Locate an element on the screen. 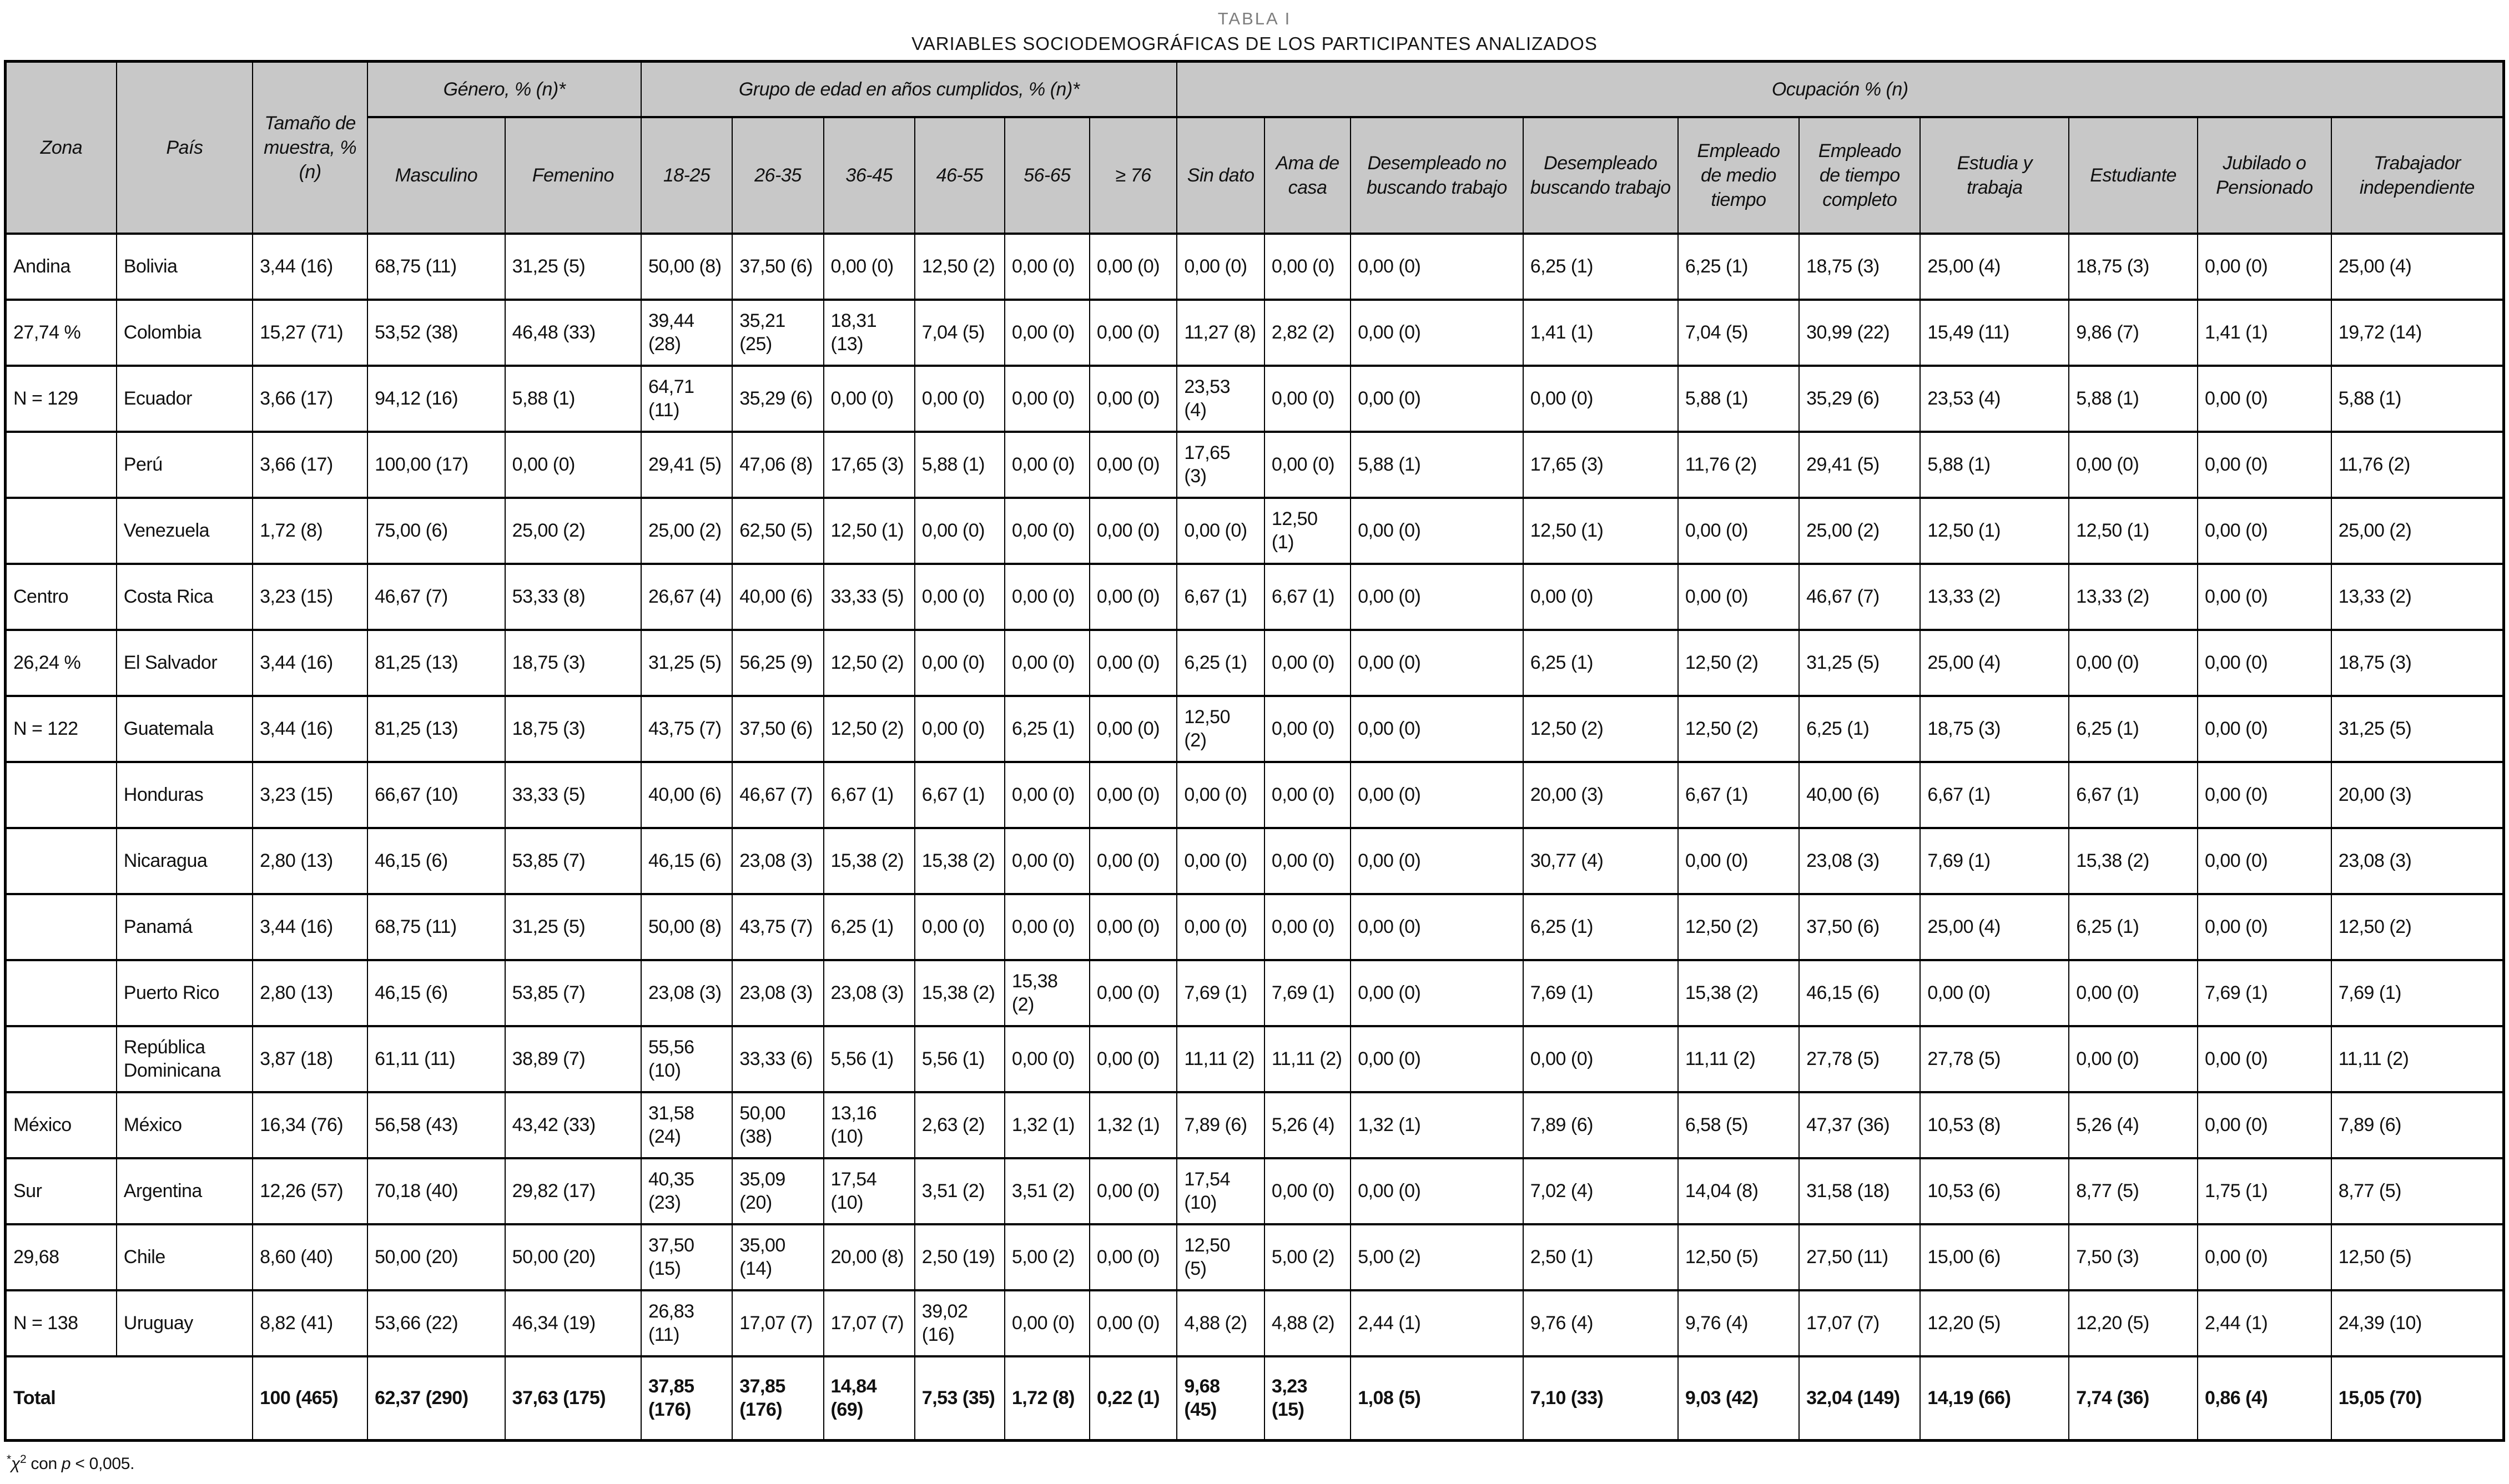 This screenshot has width=2509, height=1484. value-cell: 10,53 (8) is located at coordinates (1994, 1125).